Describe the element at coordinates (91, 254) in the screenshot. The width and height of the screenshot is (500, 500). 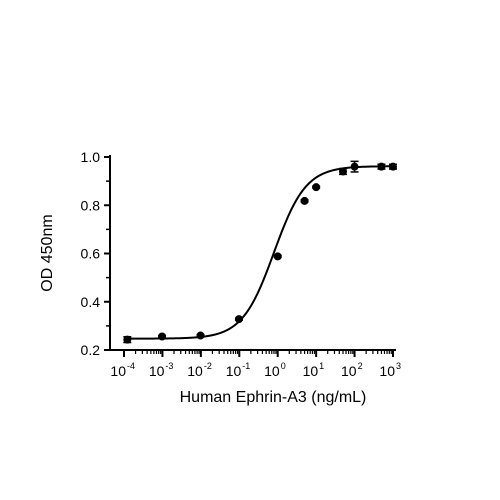
I see `y-tick-label: 0.6` at that location.